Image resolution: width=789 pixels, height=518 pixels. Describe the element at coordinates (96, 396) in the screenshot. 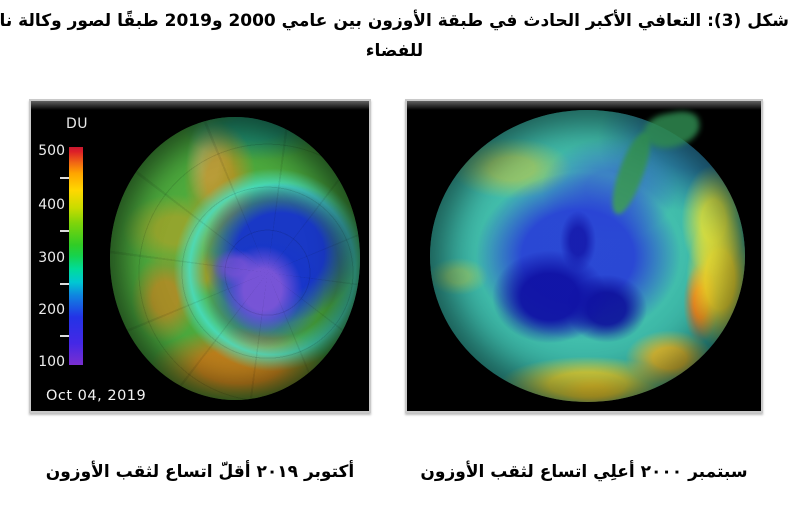

I see `date-label: Oct 04, 2019` at that location.